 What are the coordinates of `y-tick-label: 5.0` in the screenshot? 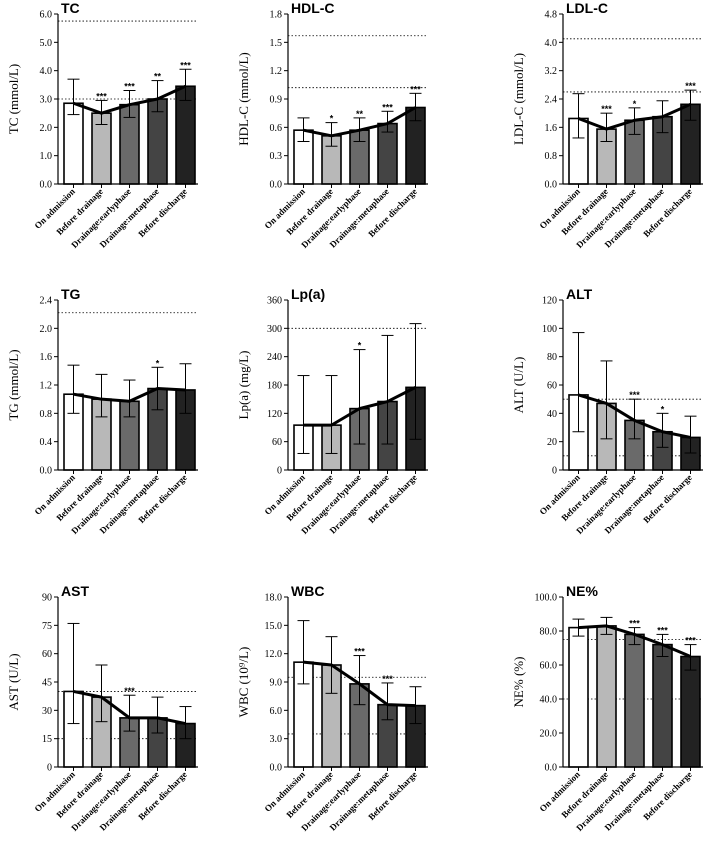 It's located at (46, 43).